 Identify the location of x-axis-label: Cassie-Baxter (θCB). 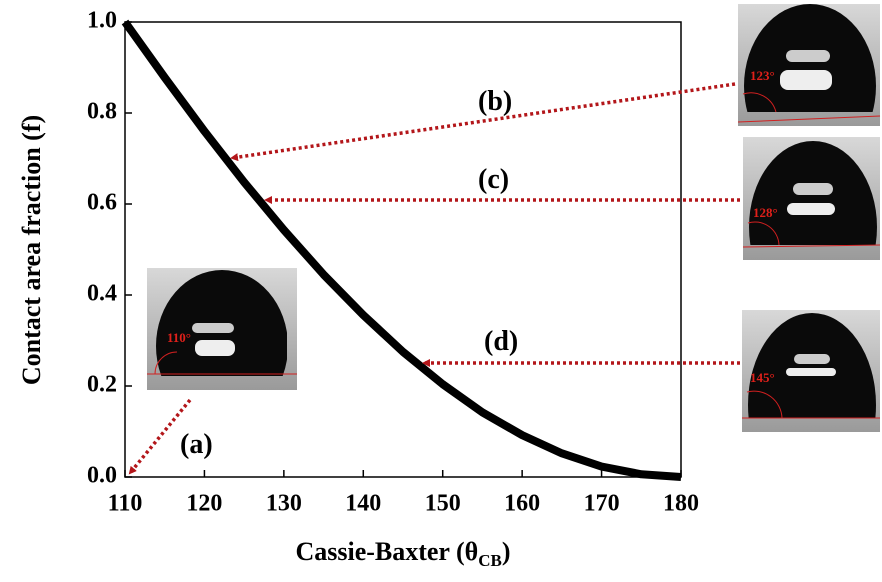
(402, 553).